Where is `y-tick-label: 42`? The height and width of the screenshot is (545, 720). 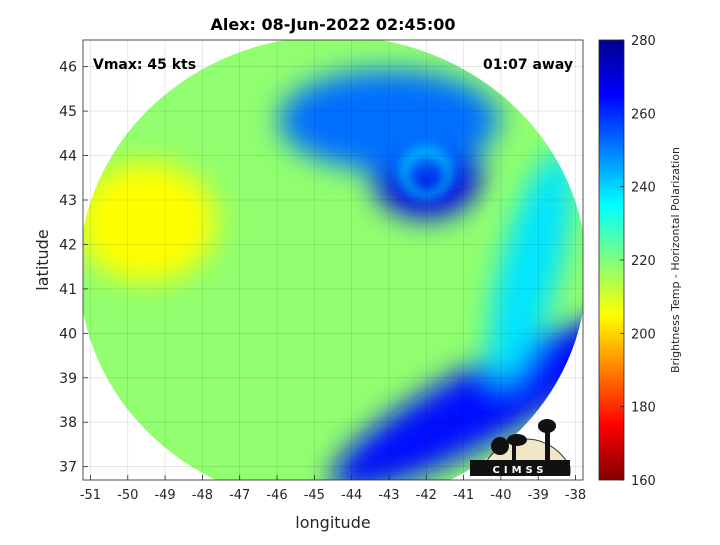 y-tick-label: 42 is located at coordinates (68, 245).